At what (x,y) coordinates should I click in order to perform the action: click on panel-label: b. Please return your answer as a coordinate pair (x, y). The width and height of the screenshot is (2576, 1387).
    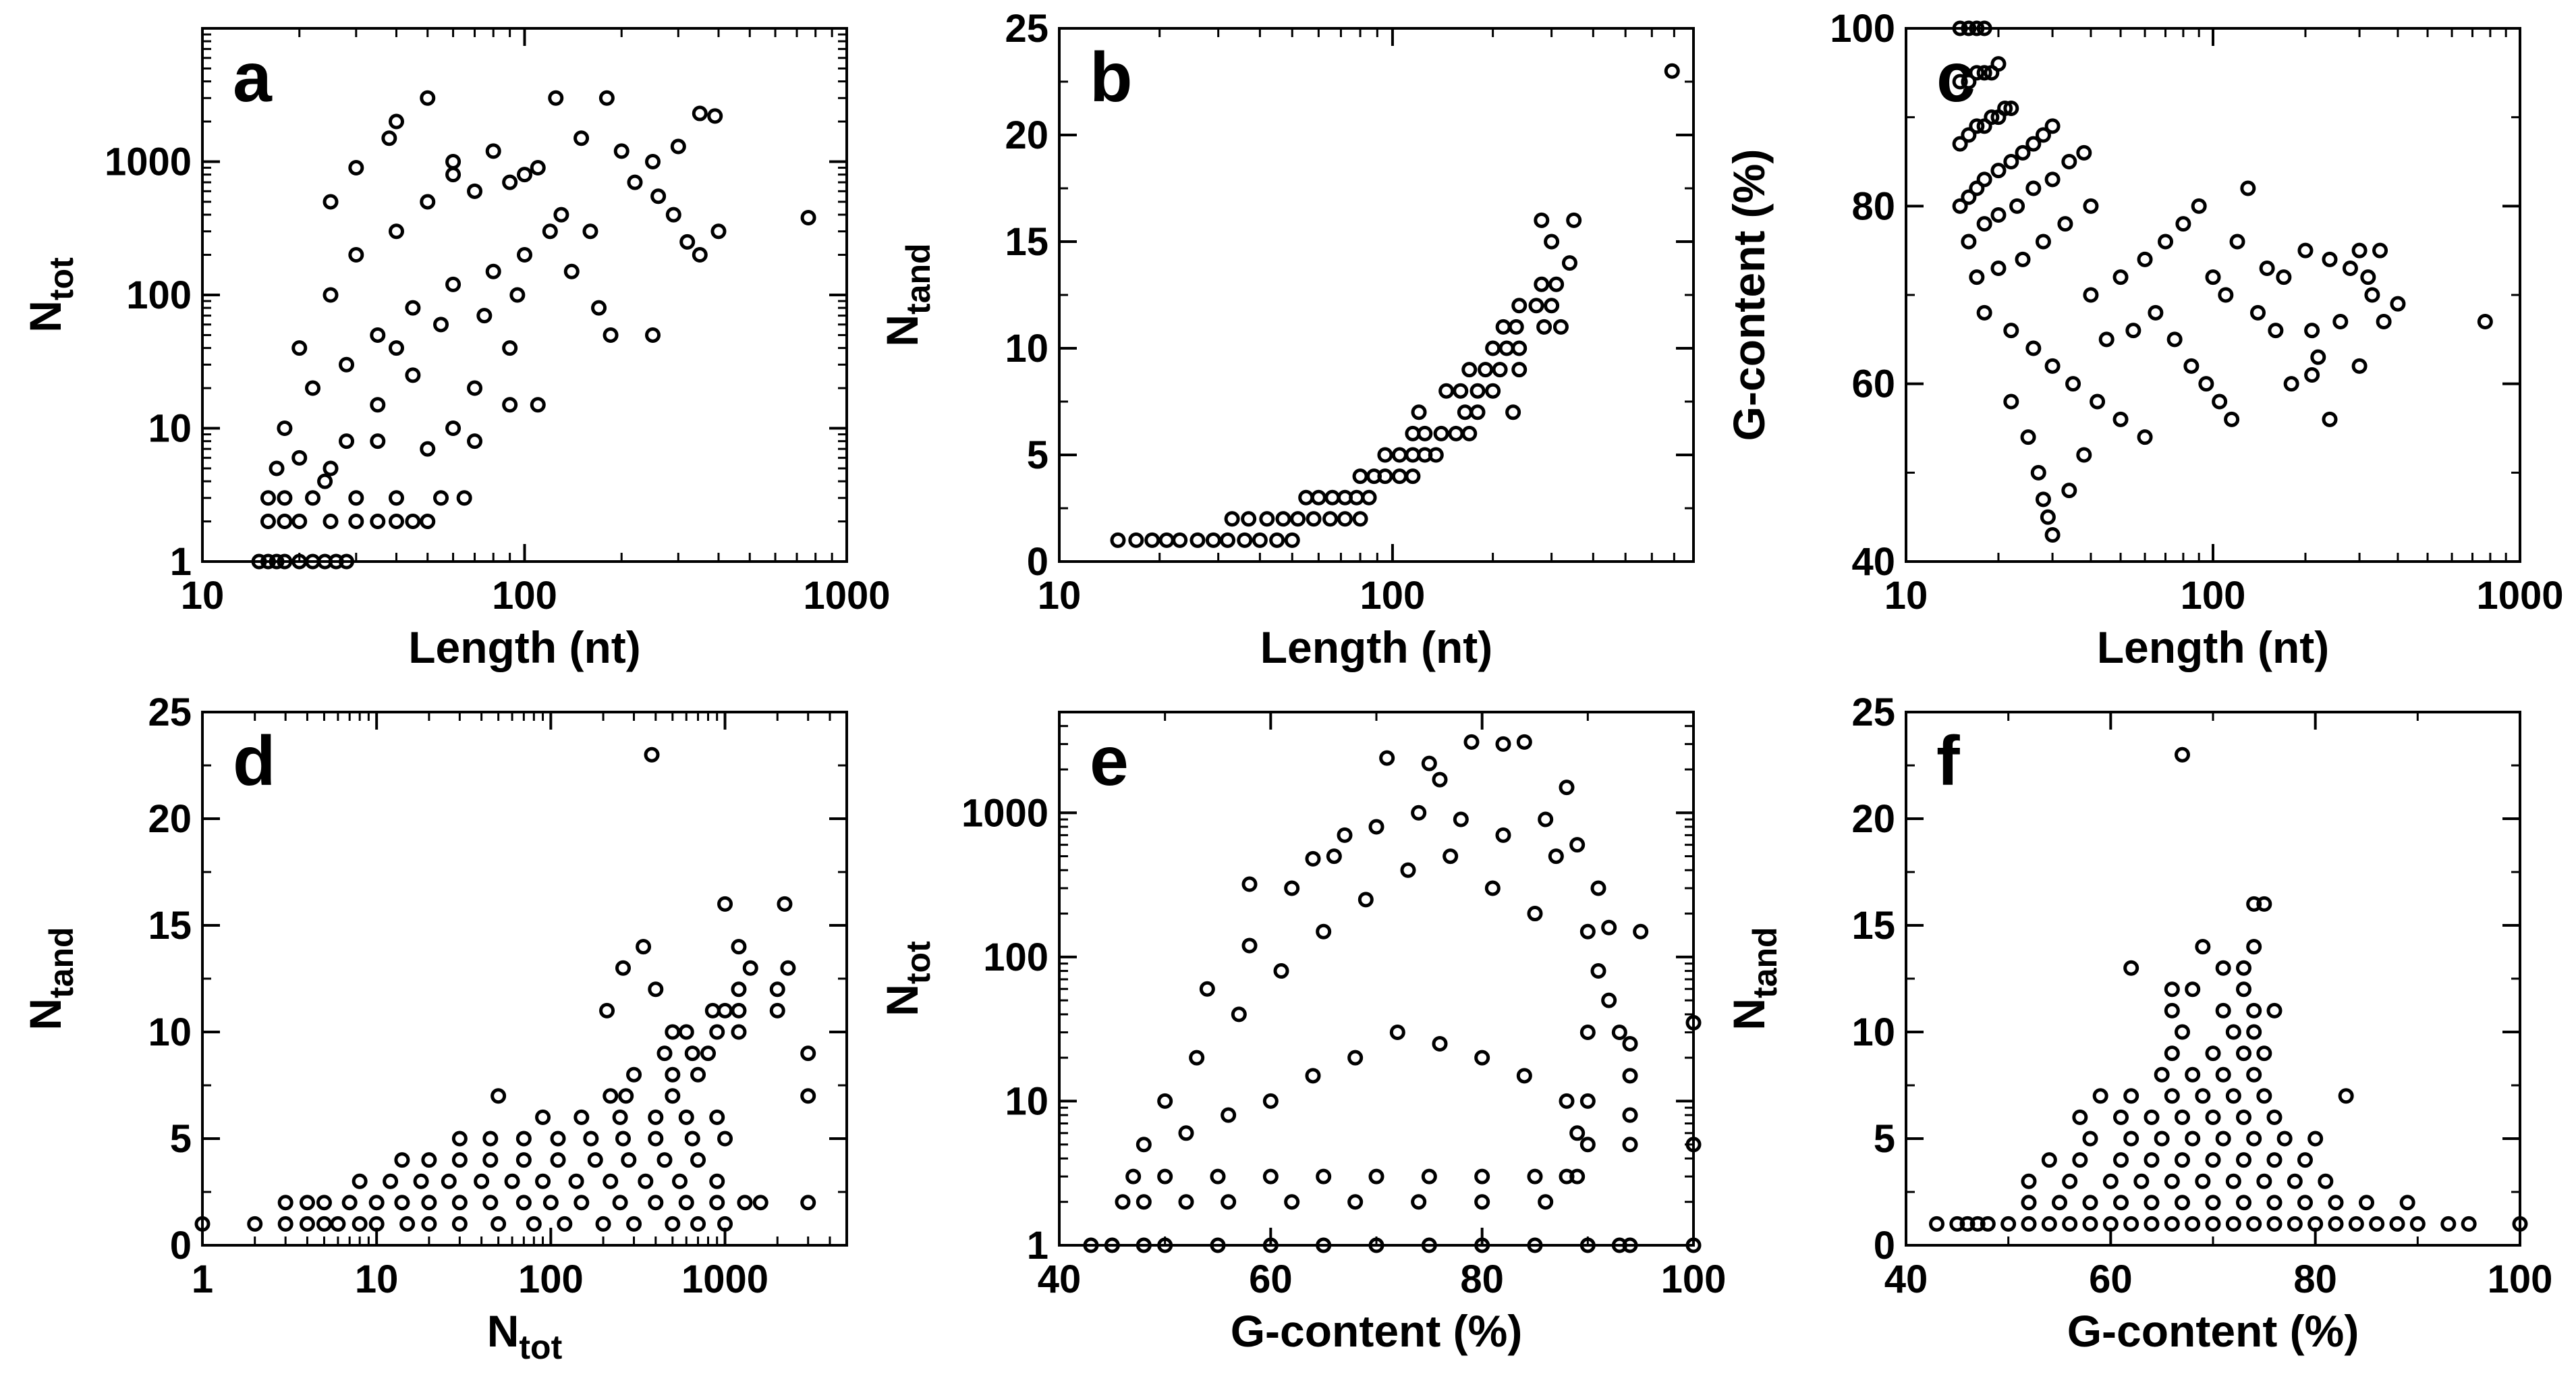
    Looking at the image, I should click on (1111, 77).